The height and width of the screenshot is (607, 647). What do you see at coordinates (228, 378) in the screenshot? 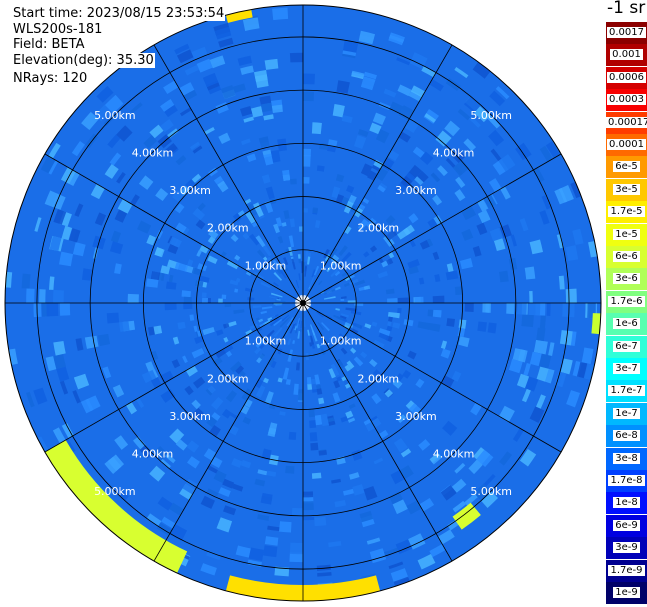
I see `ring-label: 2.00km` at bounding box center [228, 378].